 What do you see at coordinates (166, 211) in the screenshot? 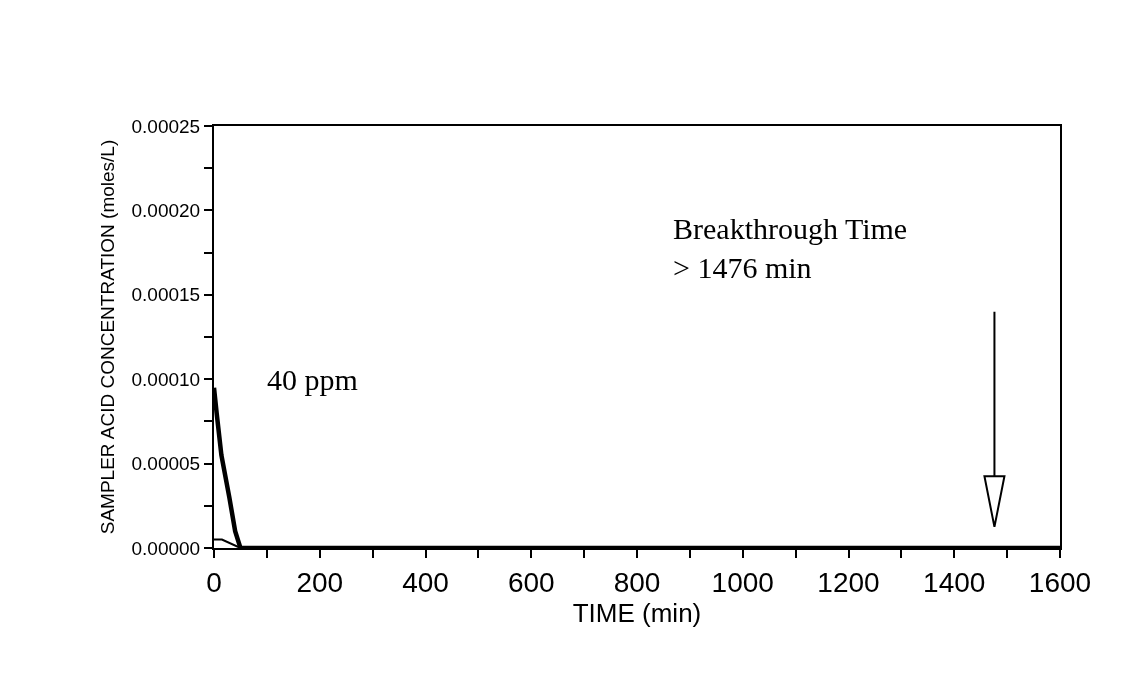
I see `y-tick-label: 0.00020` at bounding box center [166, 211].